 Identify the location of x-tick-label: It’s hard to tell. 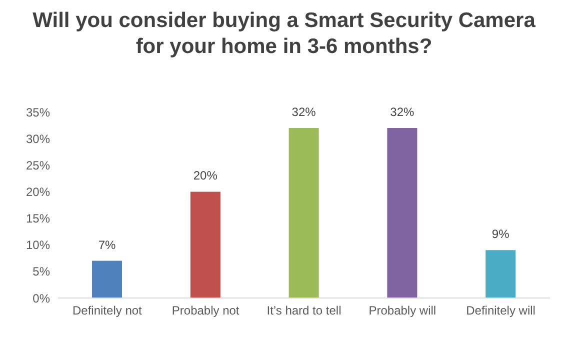
(304, 311).